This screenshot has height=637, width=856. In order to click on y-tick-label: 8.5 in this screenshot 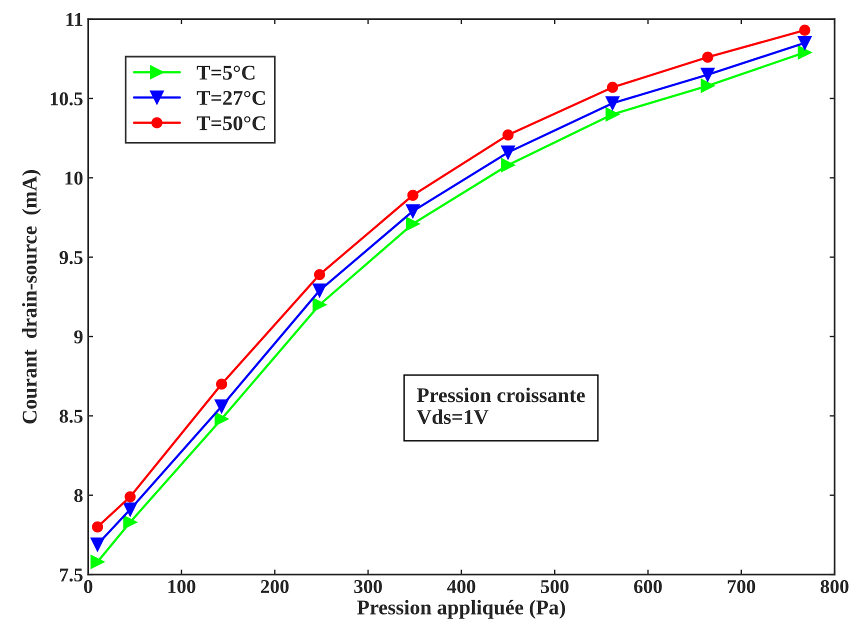, I will do `click(71, 416)`.